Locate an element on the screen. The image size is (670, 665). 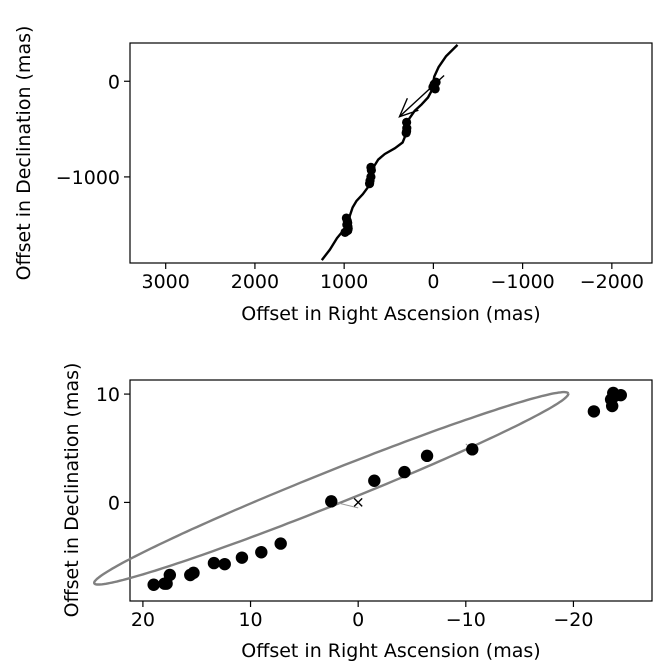
lower-center-marker is located at coordinates (358, 502).